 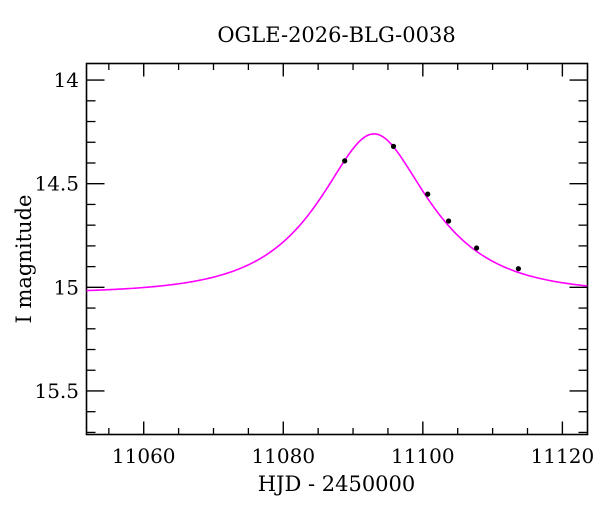 I want to click on y-tick-label: 15.5, so click(x=56, y=391).